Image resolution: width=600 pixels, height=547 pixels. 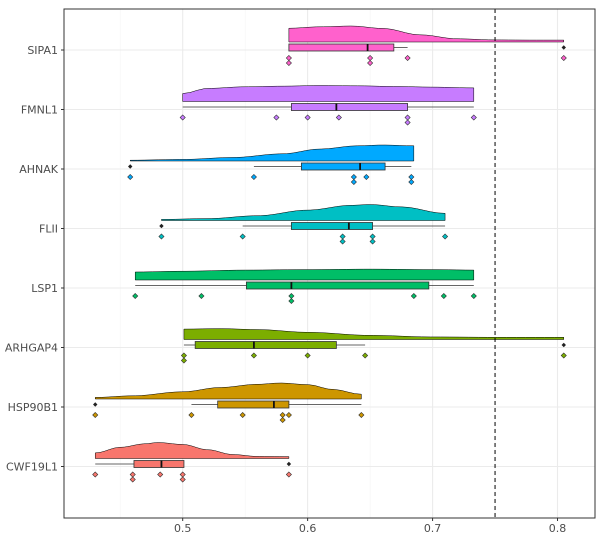 I want to click on y-tick-label: FLII, so click(x=48, y=229).